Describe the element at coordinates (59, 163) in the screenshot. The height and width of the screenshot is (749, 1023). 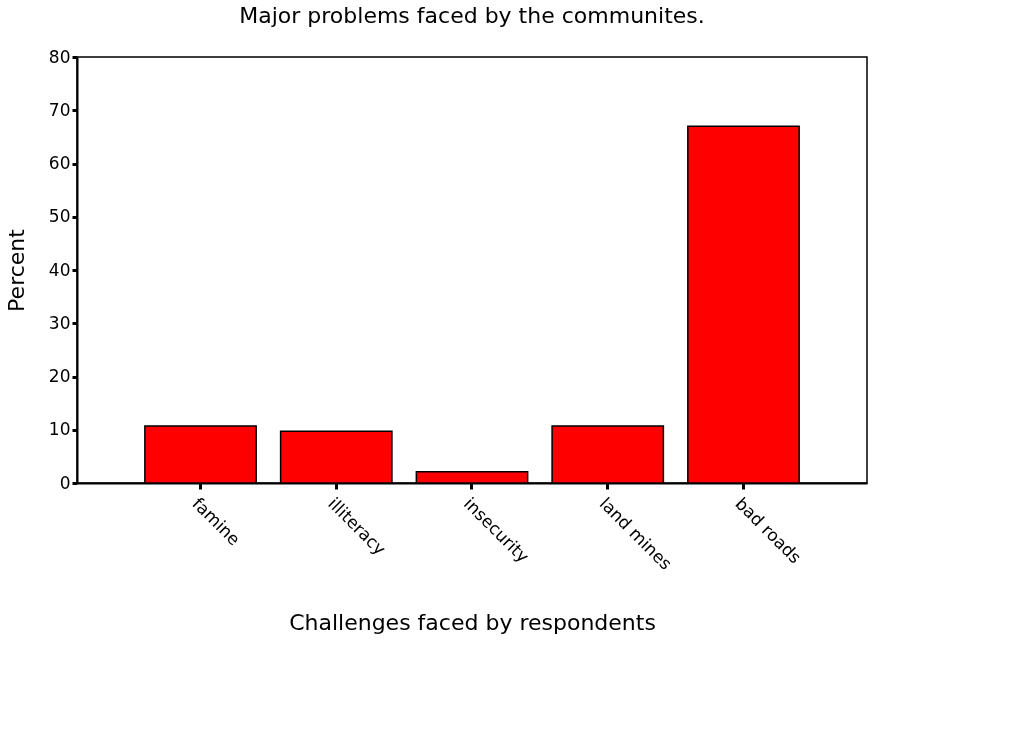
I see `y-tick-label: 60` at that location.